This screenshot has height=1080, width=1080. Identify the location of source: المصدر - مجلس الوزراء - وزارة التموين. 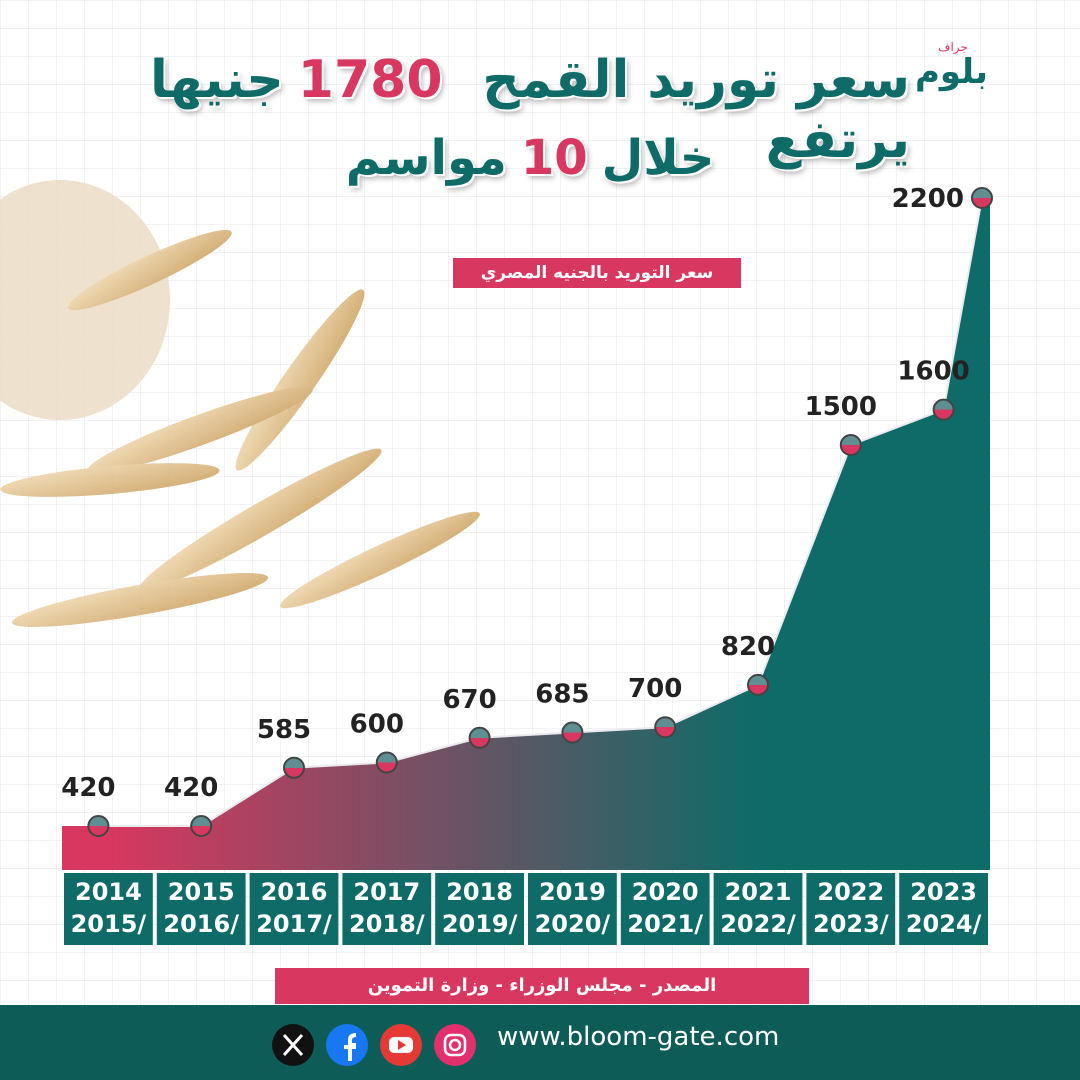
(542, 986).